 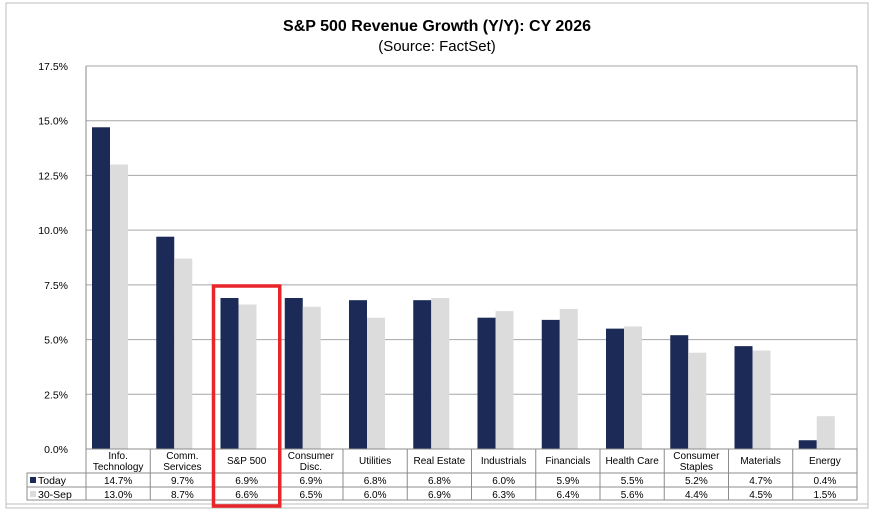 What do you see at coordinates (824, 495) in the screenshot?
I see `data-label: 1.5%` at bounding box center [824, 495].